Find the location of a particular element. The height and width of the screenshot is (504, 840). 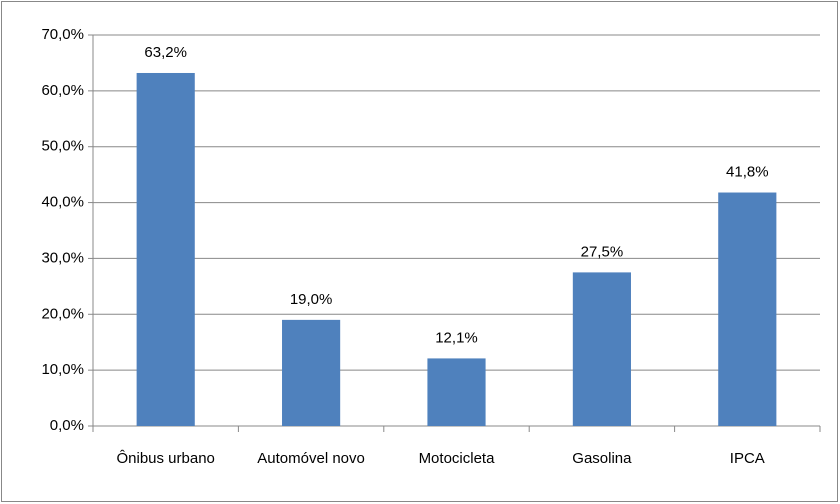

y-tick-label: 50,0% is located at coordinates (62, 146).